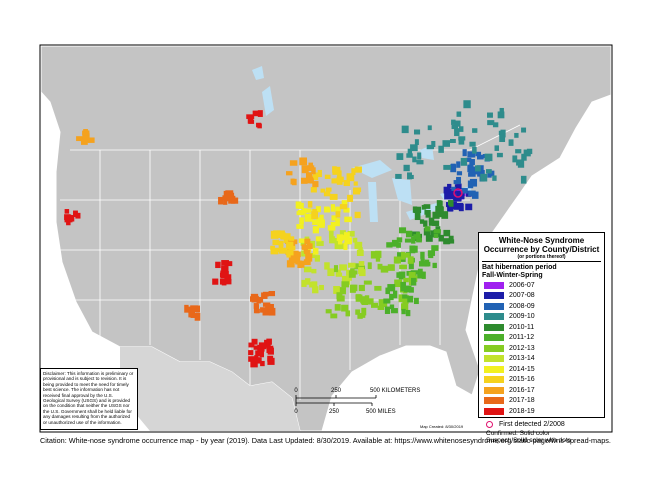 This screenshot has height=502, width=650. I want to click on legend-label: 2011-12, so click(522, 338).